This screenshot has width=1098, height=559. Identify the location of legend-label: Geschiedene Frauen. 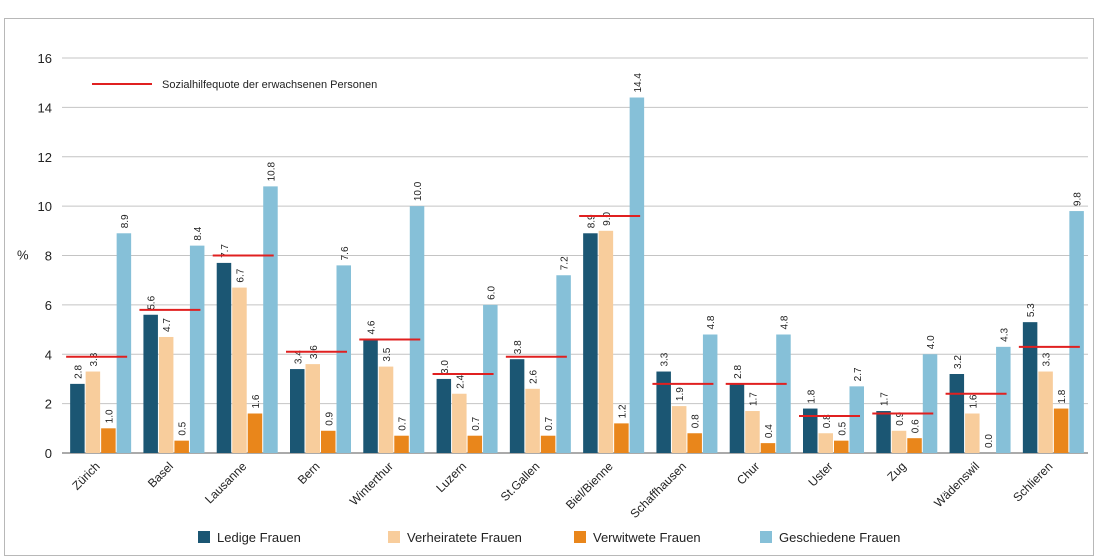
(839, 537).